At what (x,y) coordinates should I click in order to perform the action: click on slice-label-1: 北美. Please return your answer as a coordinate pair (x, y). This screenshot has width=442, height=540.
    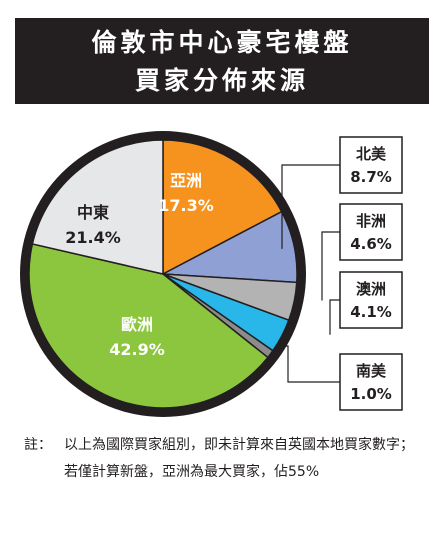
    Looking at the image, I should click on (371, 154).